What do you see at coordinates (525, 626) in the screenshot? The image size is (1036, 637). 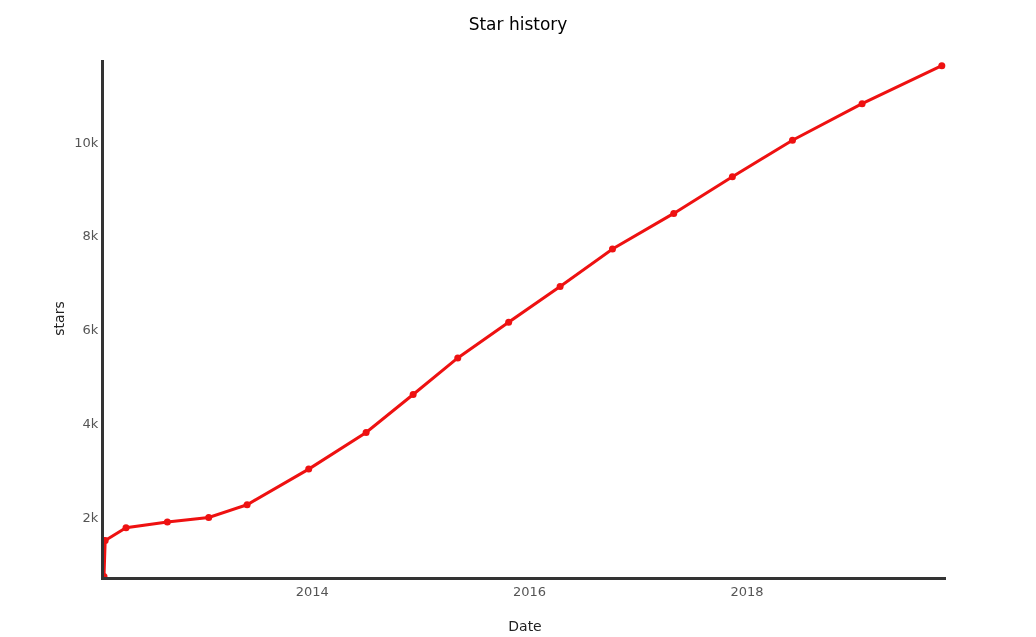 I see `x-axis-title: Date` at bounding box center [525, 626].